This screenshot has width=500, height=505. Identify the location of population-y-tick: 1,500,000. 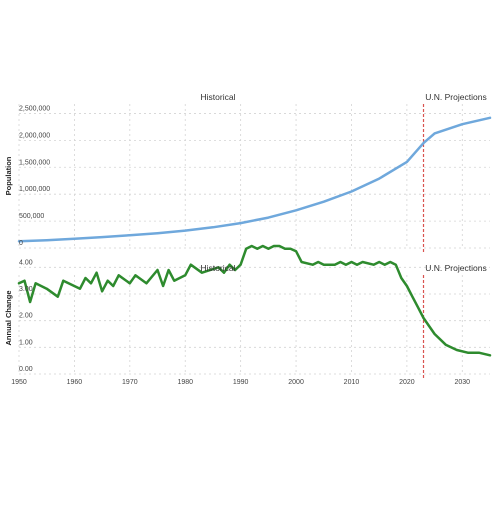
(34, 162).